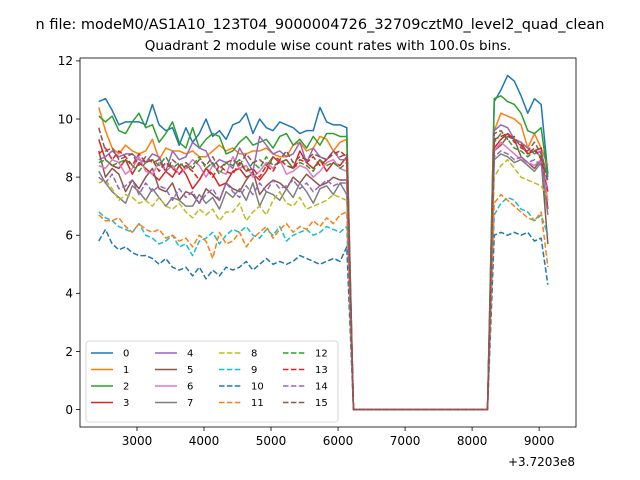 This screenshot has height=480, width=640. Describe the element at coordinates (321, 403) in the screenshot. I see `legend-label-15: 15` at that location.